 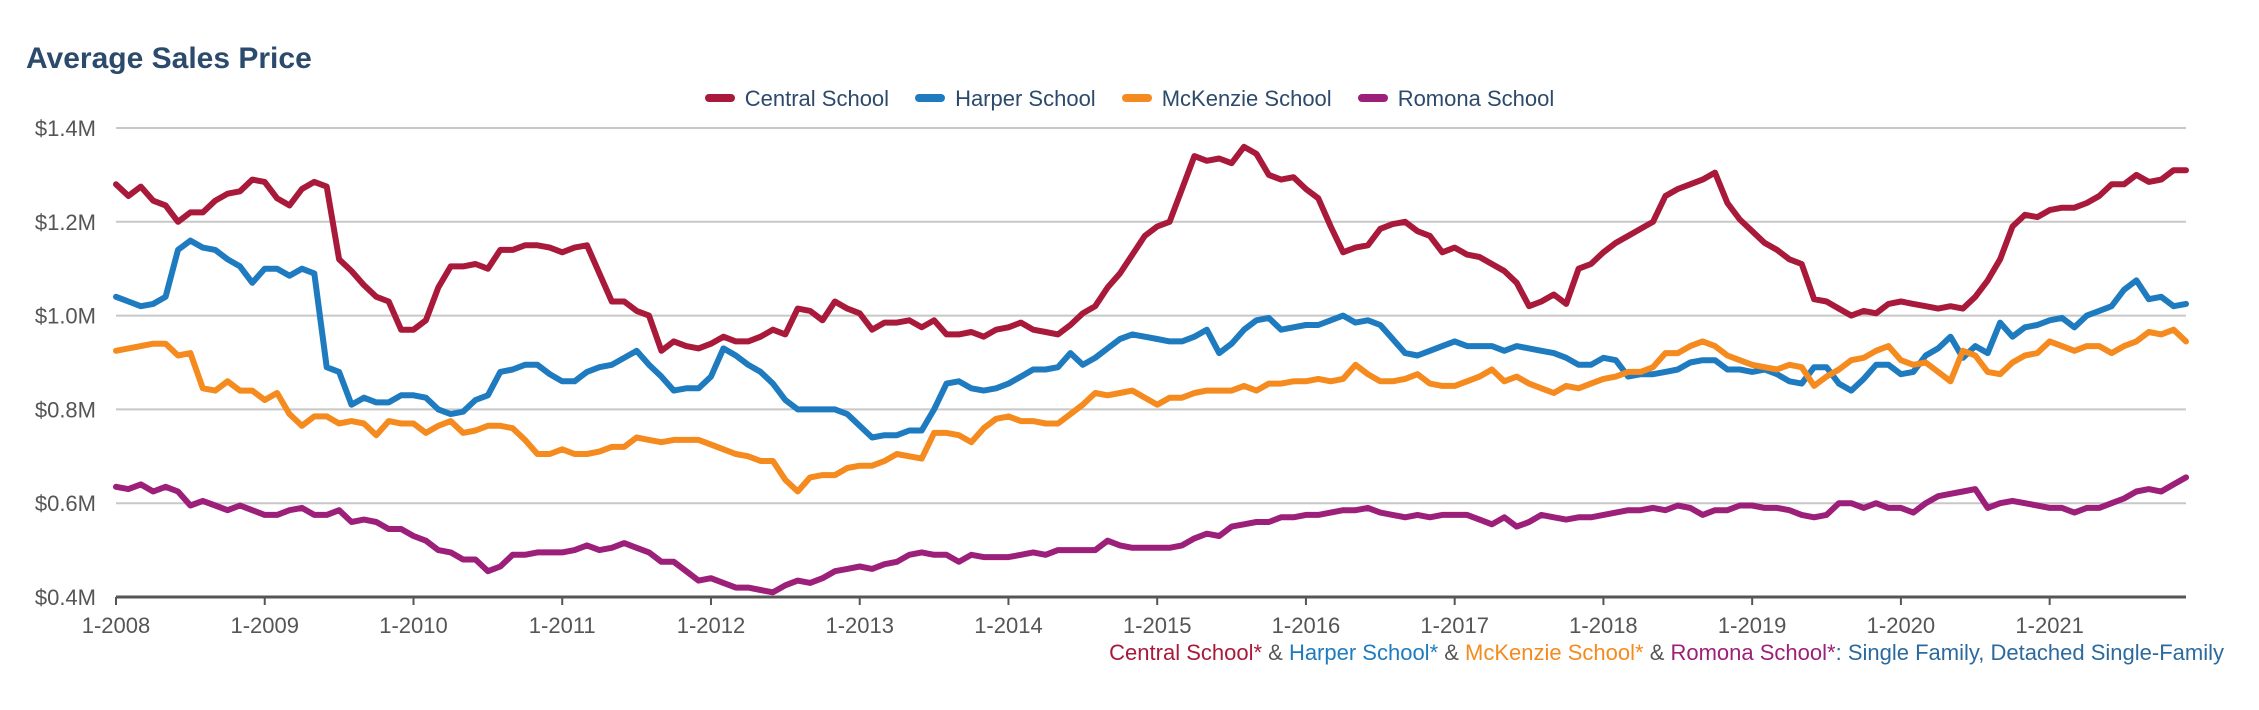 I want to click on x-tick-label: 1-2008, so click(x=116, y=625).